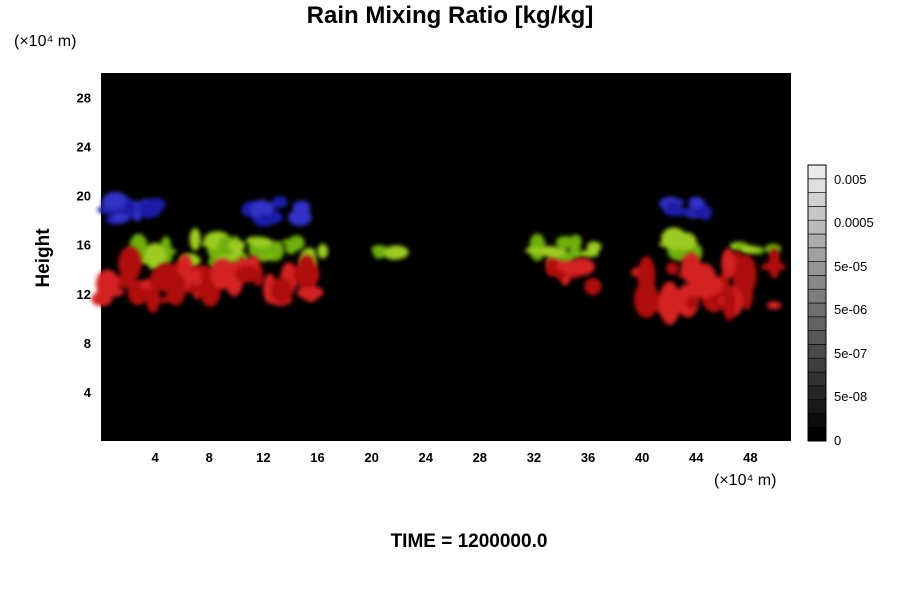 The width and height of the screenshot is (900, 600). Describe the element at coordinates (156, 457) in the screenshot. I see `x-tick-label: 4` at that location.